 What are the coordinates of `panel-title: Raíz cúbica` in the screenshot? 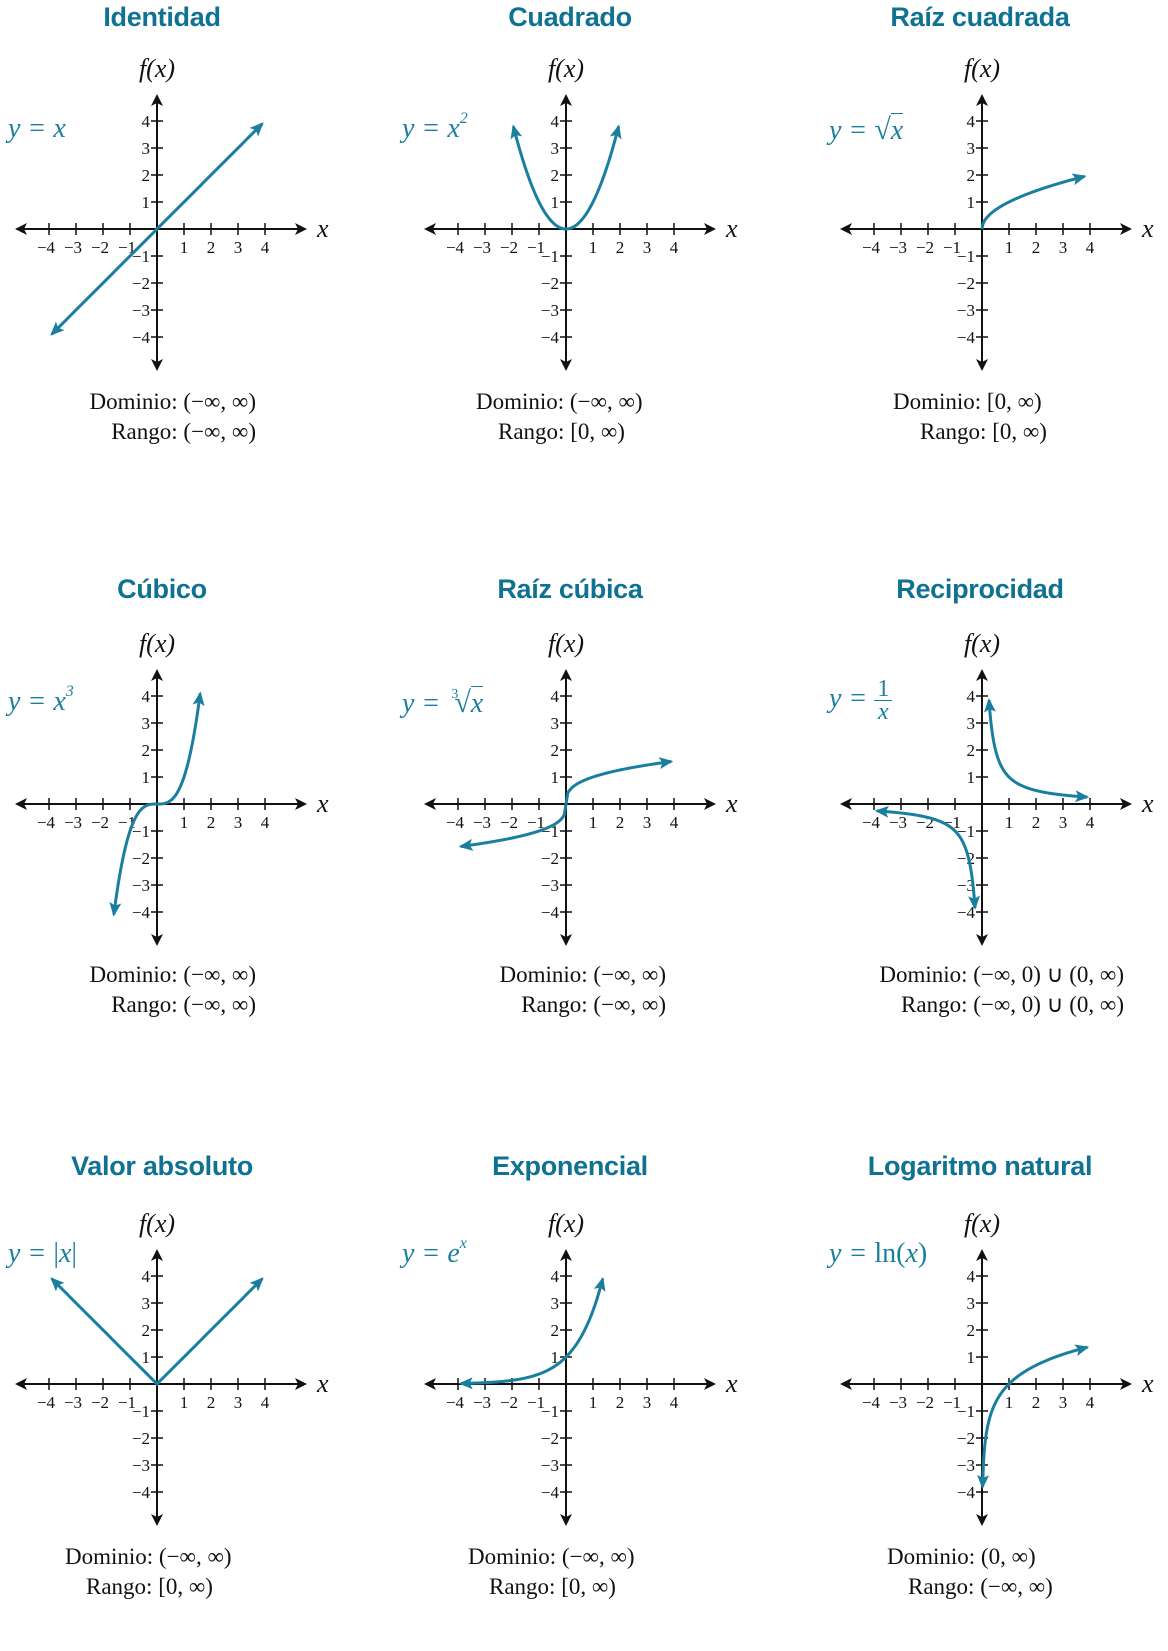 It's located at (570, 589).